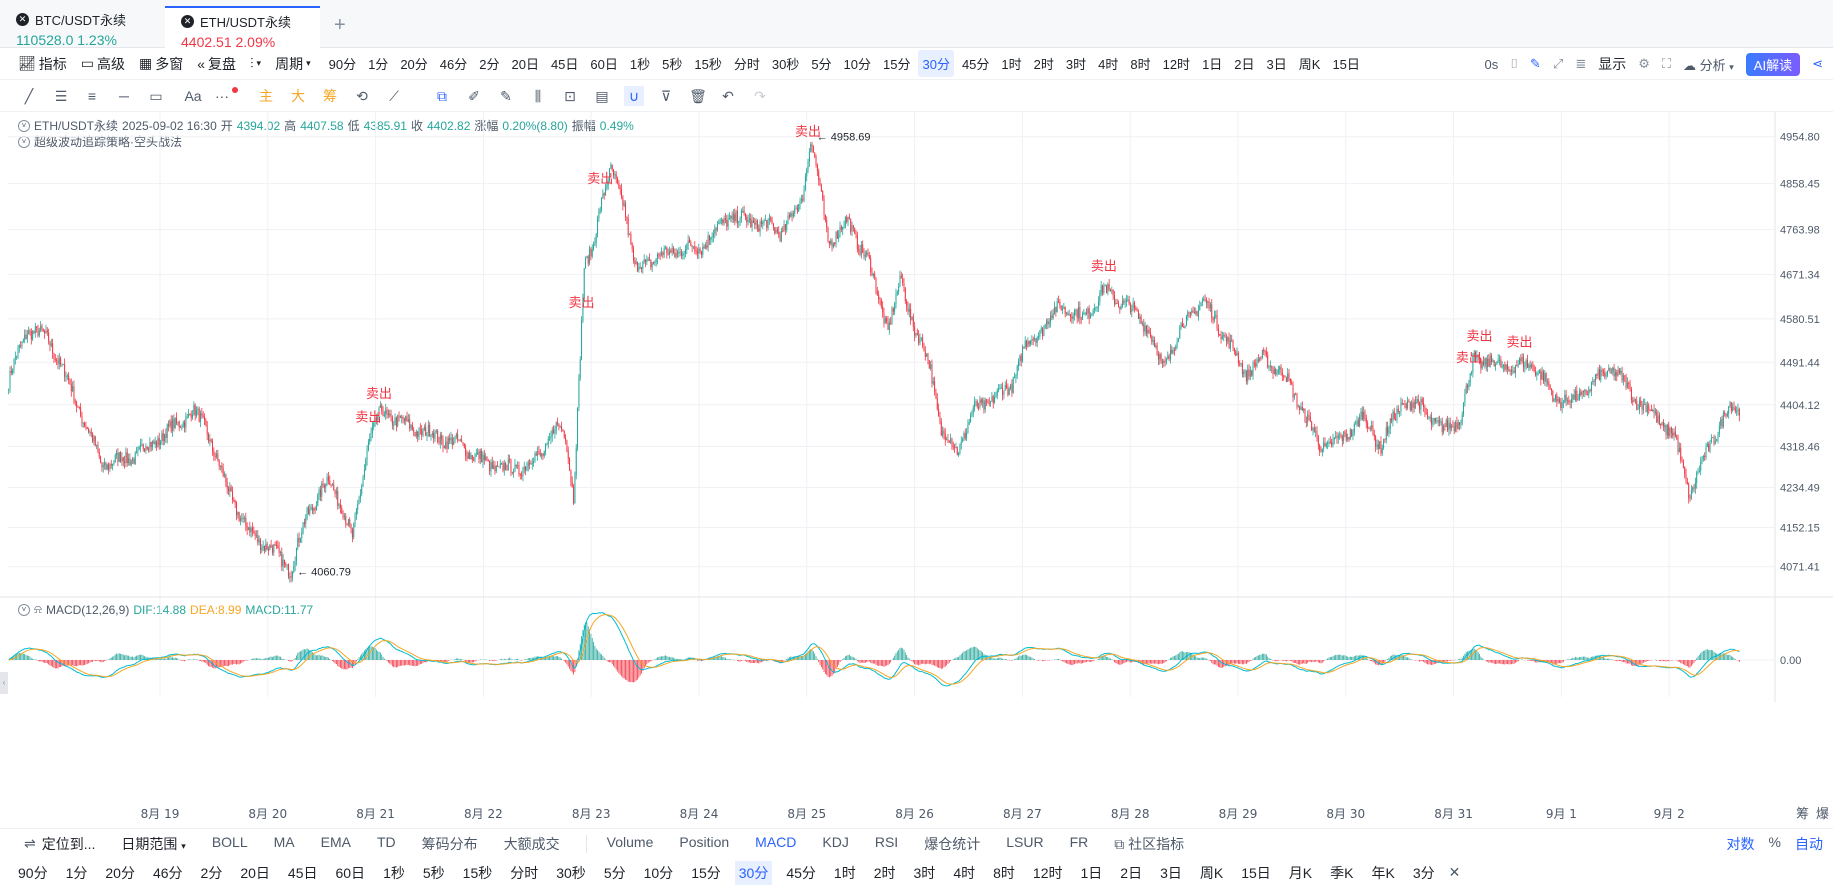 Image resolution: width=1833 pixels, height=887 pixels. What do you see at coordinates (433, 872) in the screenshot?
I see `bottom-period-option-9: 5秒` at bounding box center [433, 872].